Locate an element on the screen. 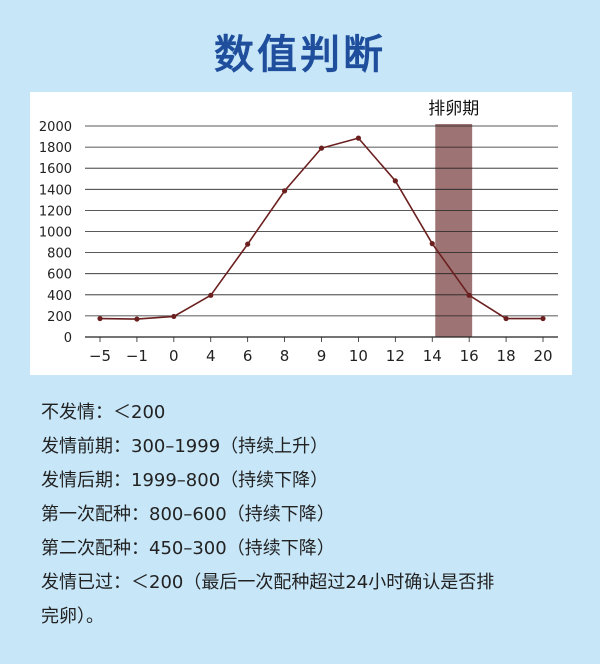 The height and width of the screenshot is (664, 600). x-tick-label: 16 is located at coordinates (469, 356).